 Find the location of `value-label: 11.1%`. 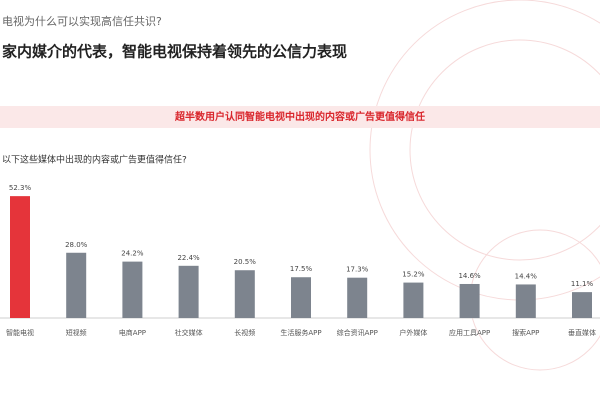

value-label: 11.1% is located at coordinates (582, 284).